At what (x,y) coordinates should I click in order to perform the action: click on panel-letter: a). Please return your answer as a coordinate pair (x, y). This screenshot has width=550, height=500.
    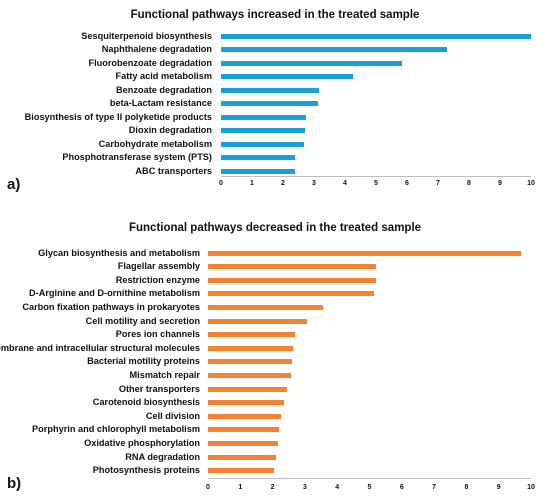
    Looking at the image, I should click on (14, 184).